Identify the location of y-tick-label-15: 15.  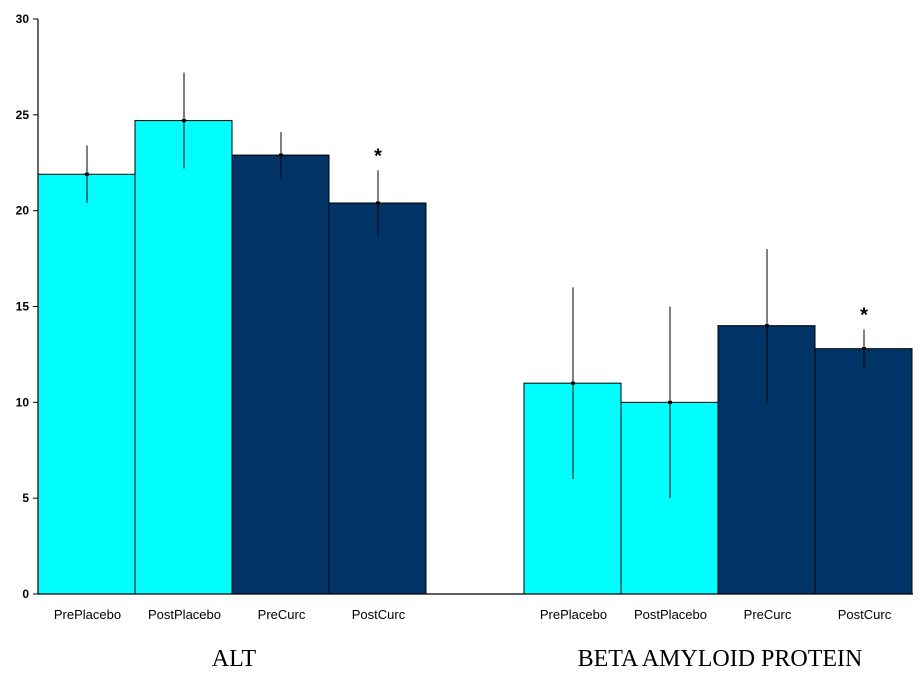
(23, 307).